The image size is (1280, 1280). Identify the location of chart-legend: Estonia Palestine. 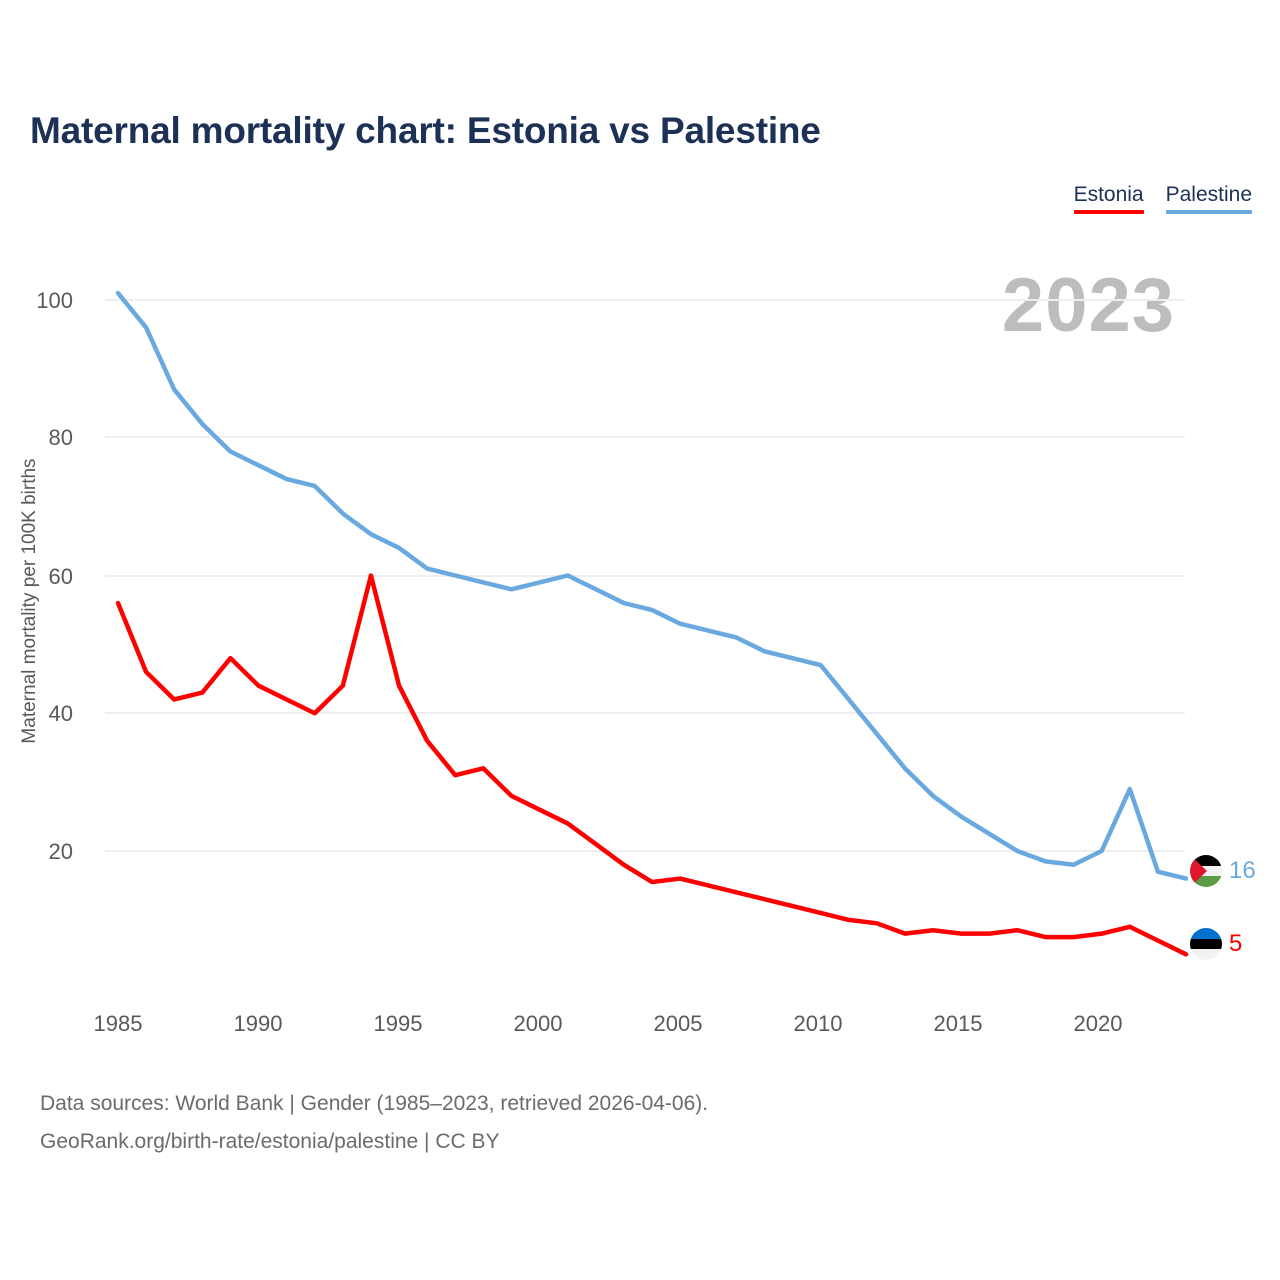
(1162, 198).